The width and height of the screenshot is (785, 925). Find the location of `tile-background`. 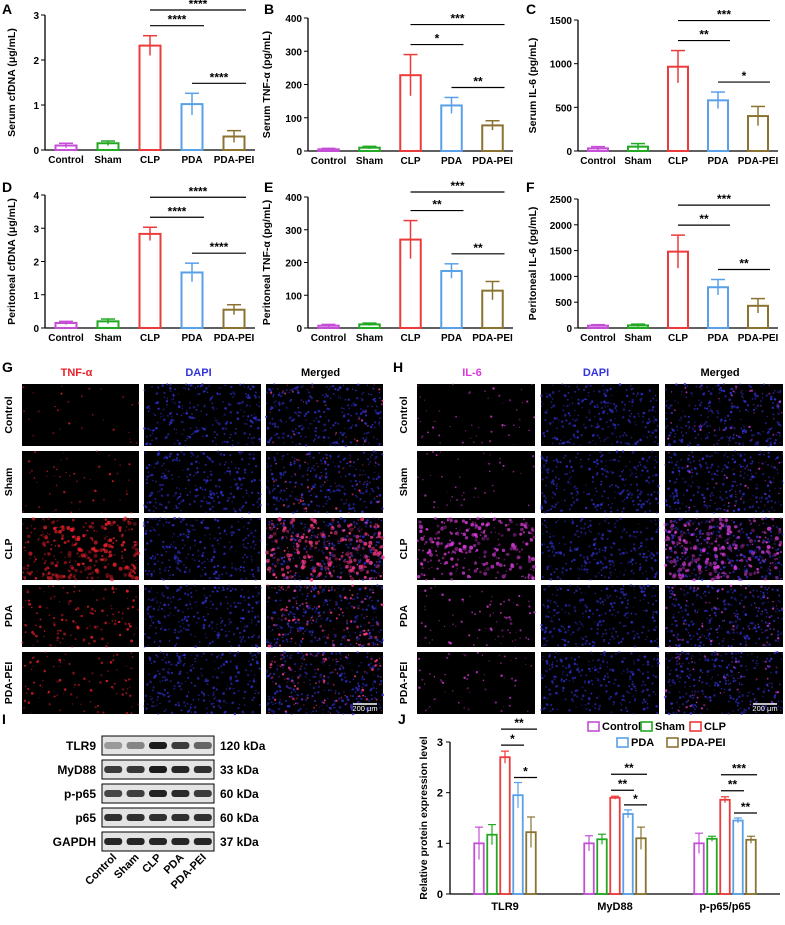

tile-background is located at coordinates (724, 415).